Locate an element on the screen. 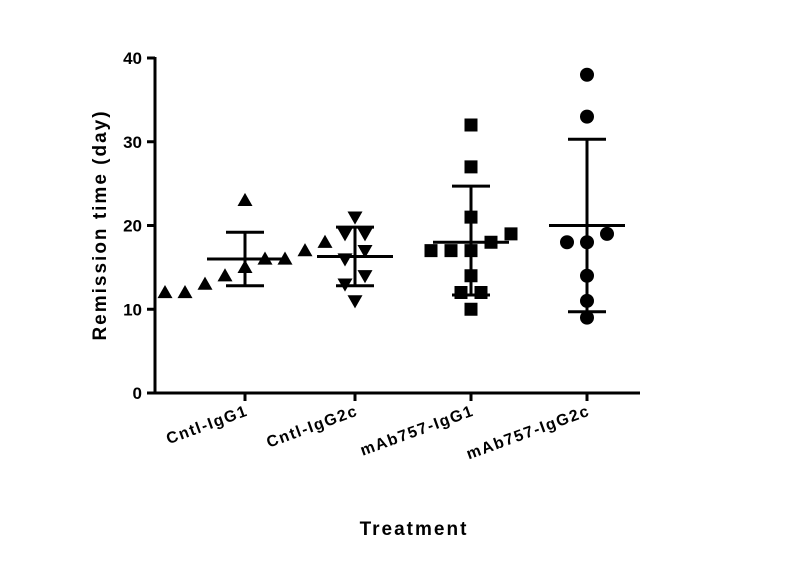 The width and height of the screenshot is (800, 578). y-tick-label: 10 is located at coordinates (132, 309).